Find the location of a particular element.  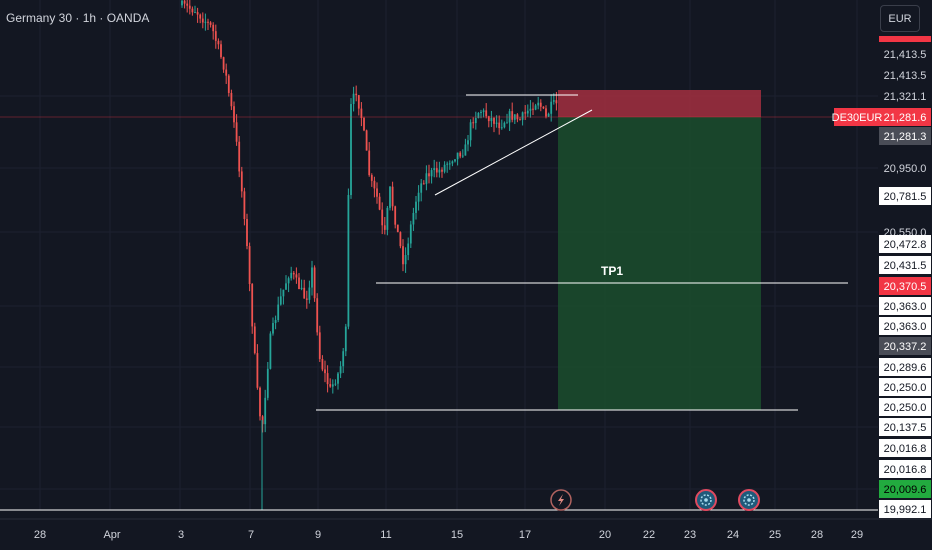

time-axis-label: 3 is located at coordinates (181, 535).